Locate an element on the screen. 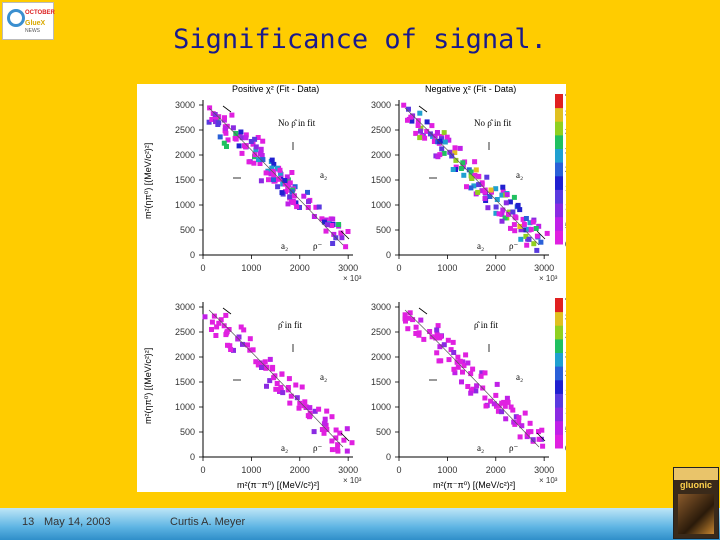 This screenshot has width=720, height=540. y-tick-label: 2500 is located at coordinates (185, 332).